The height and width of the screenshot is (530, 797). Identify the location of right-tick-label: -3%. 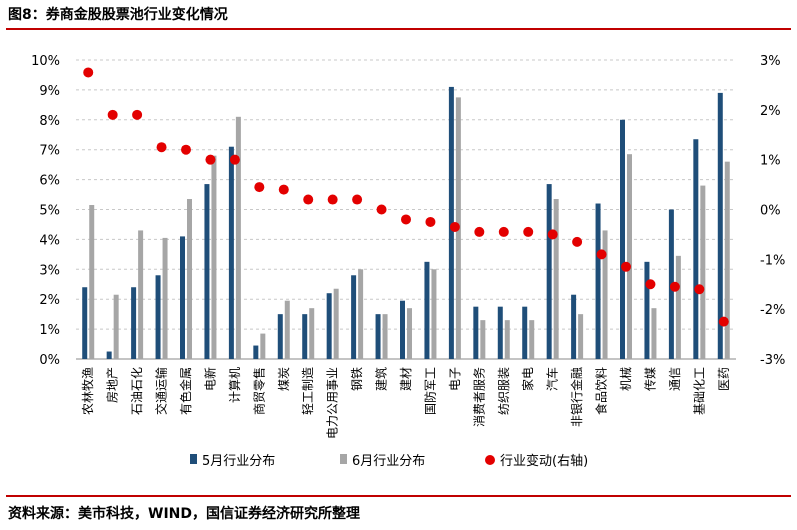
(772, 360).